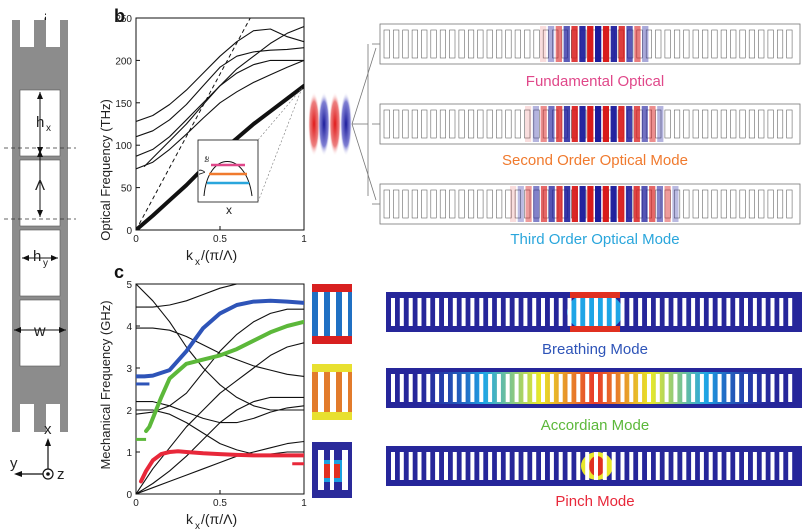 Image resolution: width=806 pixels, height=531 pixels. I want to click on chart-c-ytick-label: 1, so click(129, 453).